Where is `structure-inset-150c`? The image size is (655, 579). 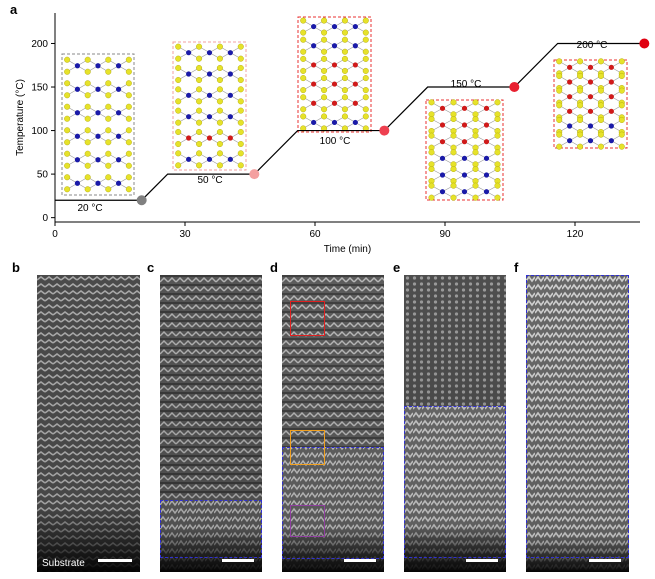
structure-inset-150c is located at coordinates (464, 150).